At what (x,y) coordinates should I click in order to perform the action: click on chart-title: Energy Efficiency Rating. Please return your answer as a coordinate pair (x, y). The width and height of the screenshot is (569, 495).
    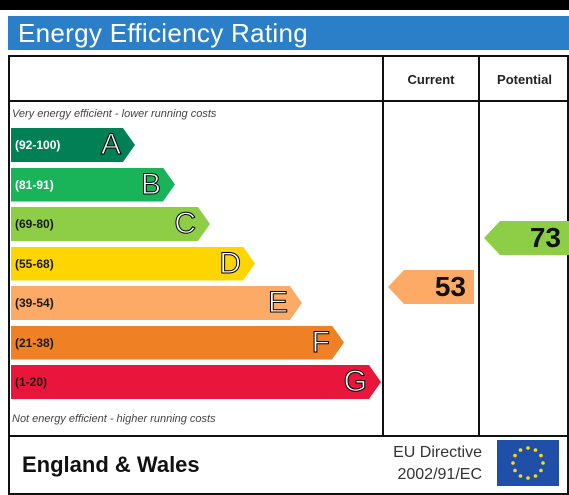
    Looking at the image, I should click on (288, 33).